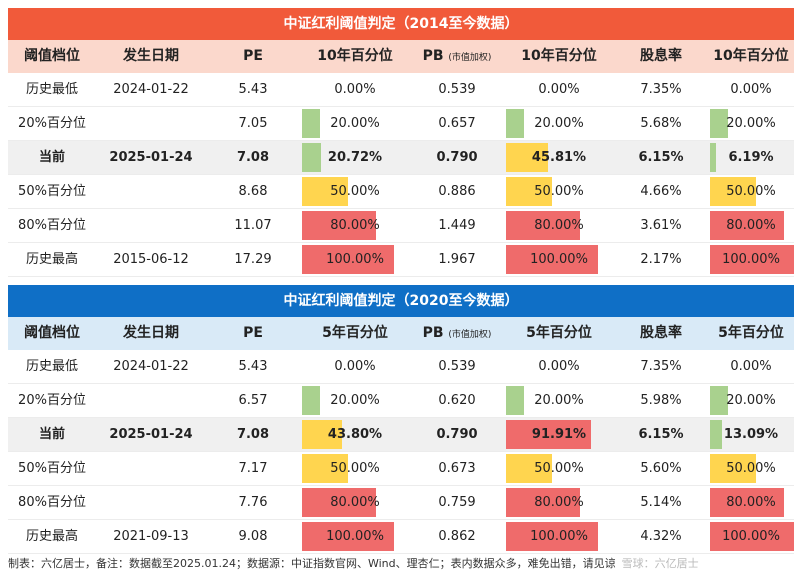  I want to click on cell-pe-percentile-text: 0.00%, so click(355, 366).